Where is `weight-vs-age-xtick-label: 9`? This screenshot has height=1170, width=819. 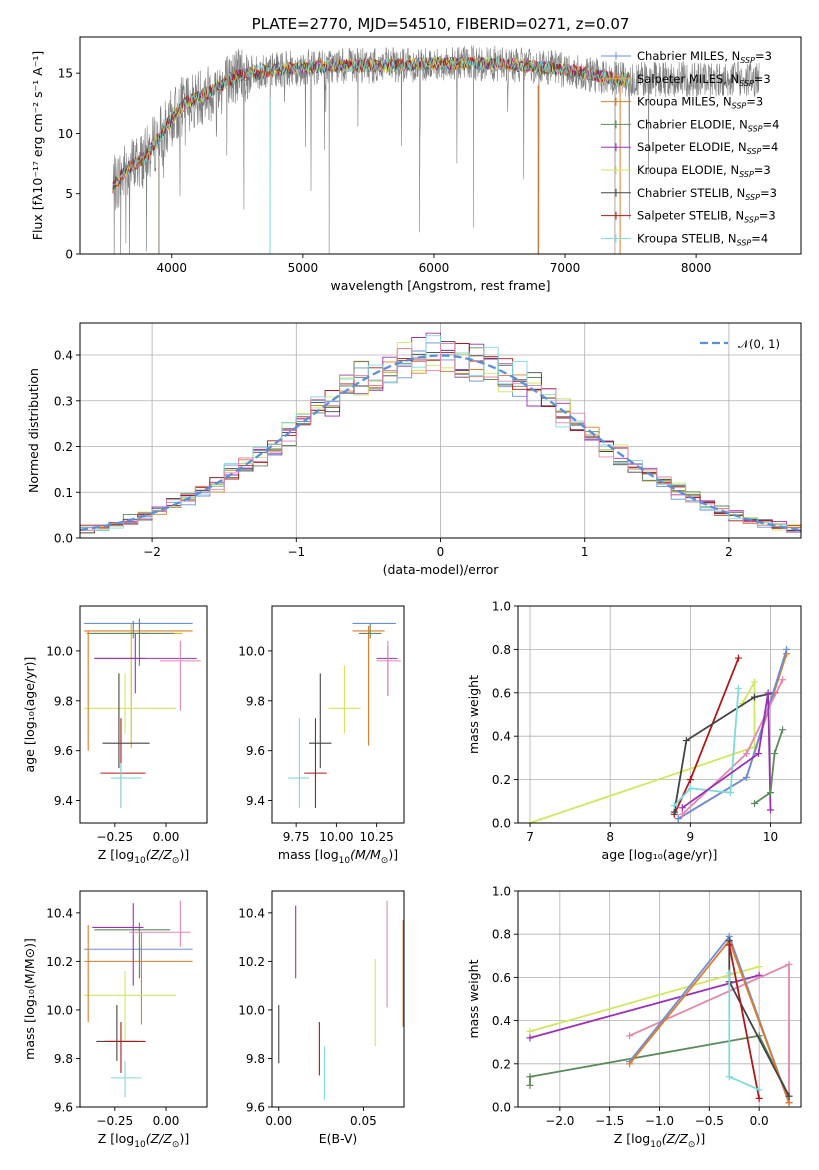 weight-vs-age-xtick-label: 9 is located at coordinates (691, 837).